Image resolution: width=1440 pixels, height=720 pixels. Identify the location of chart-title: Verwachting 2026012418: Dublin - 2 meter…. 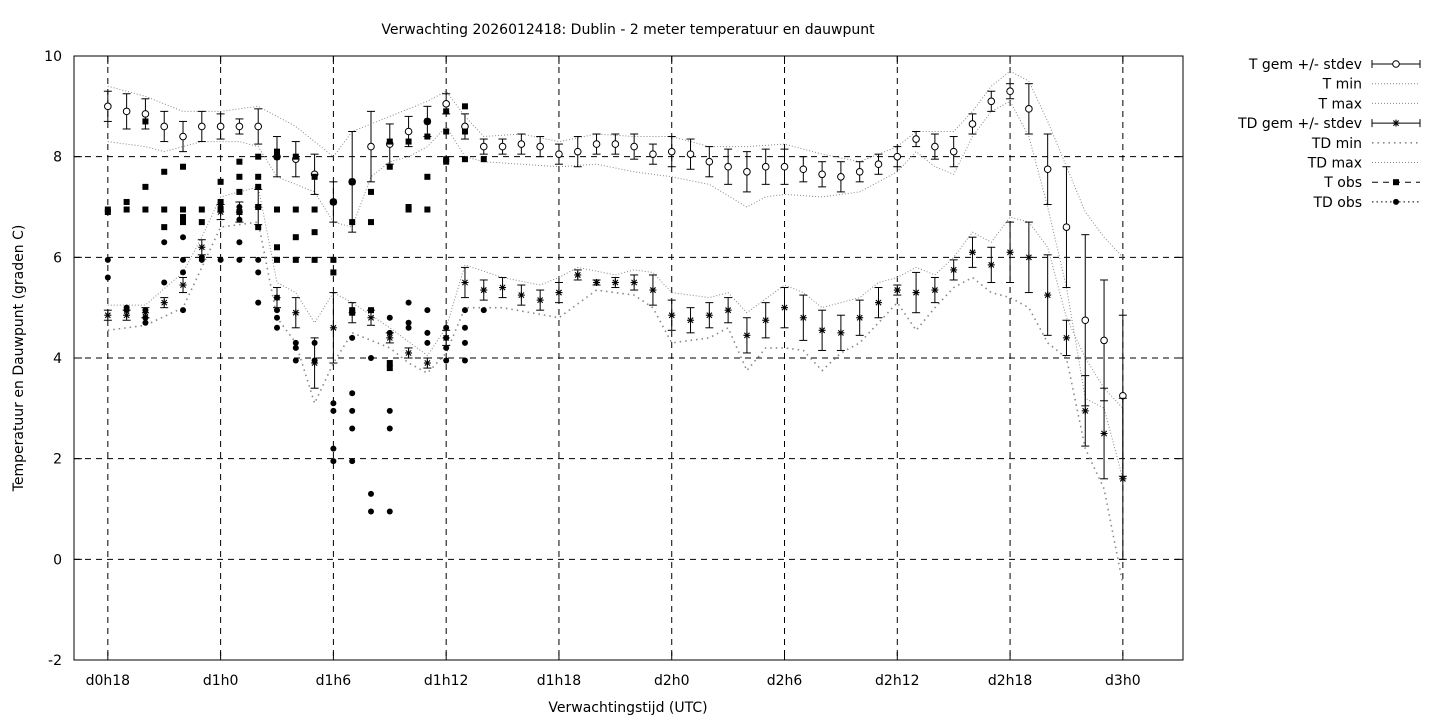
(628, 30).